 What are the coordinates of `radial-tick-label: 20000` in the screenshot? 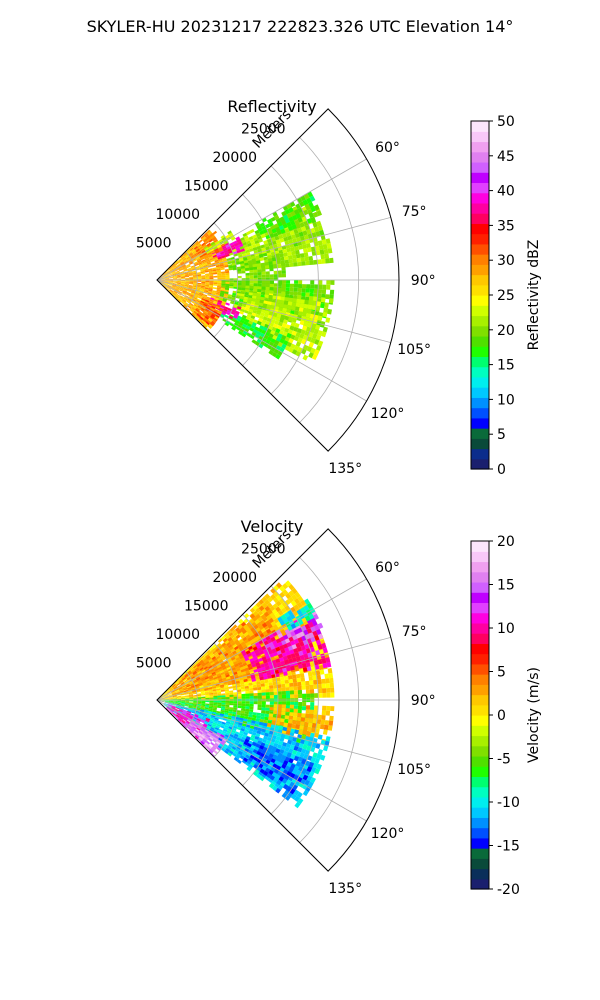 It's located at (235, 158).